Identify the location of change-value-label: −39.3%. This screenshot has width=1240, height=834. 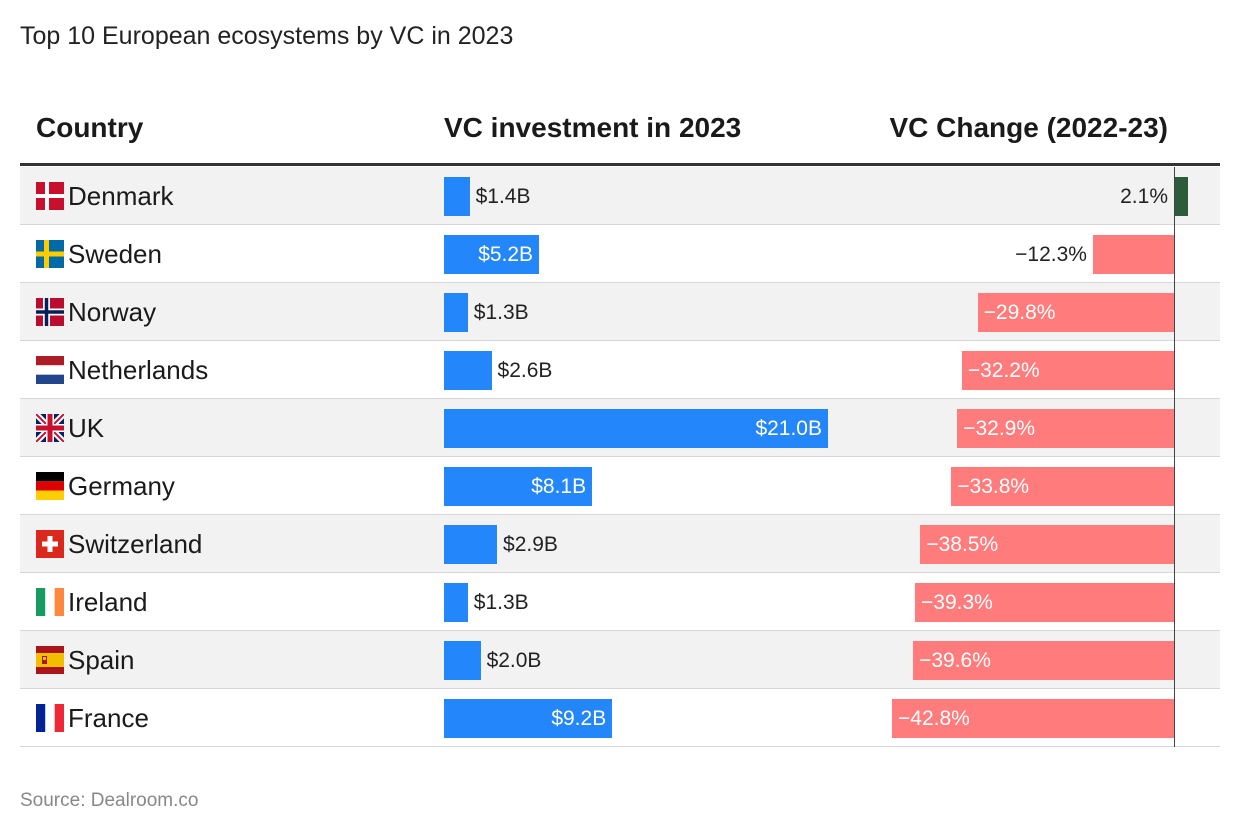
(957, 602).